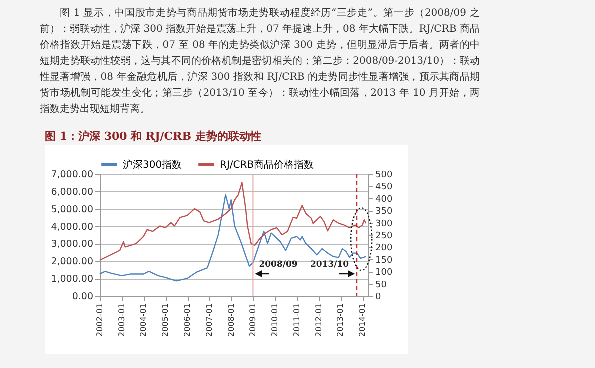  I want to click on x-tick-label: 2006-01, so click(187, 320).